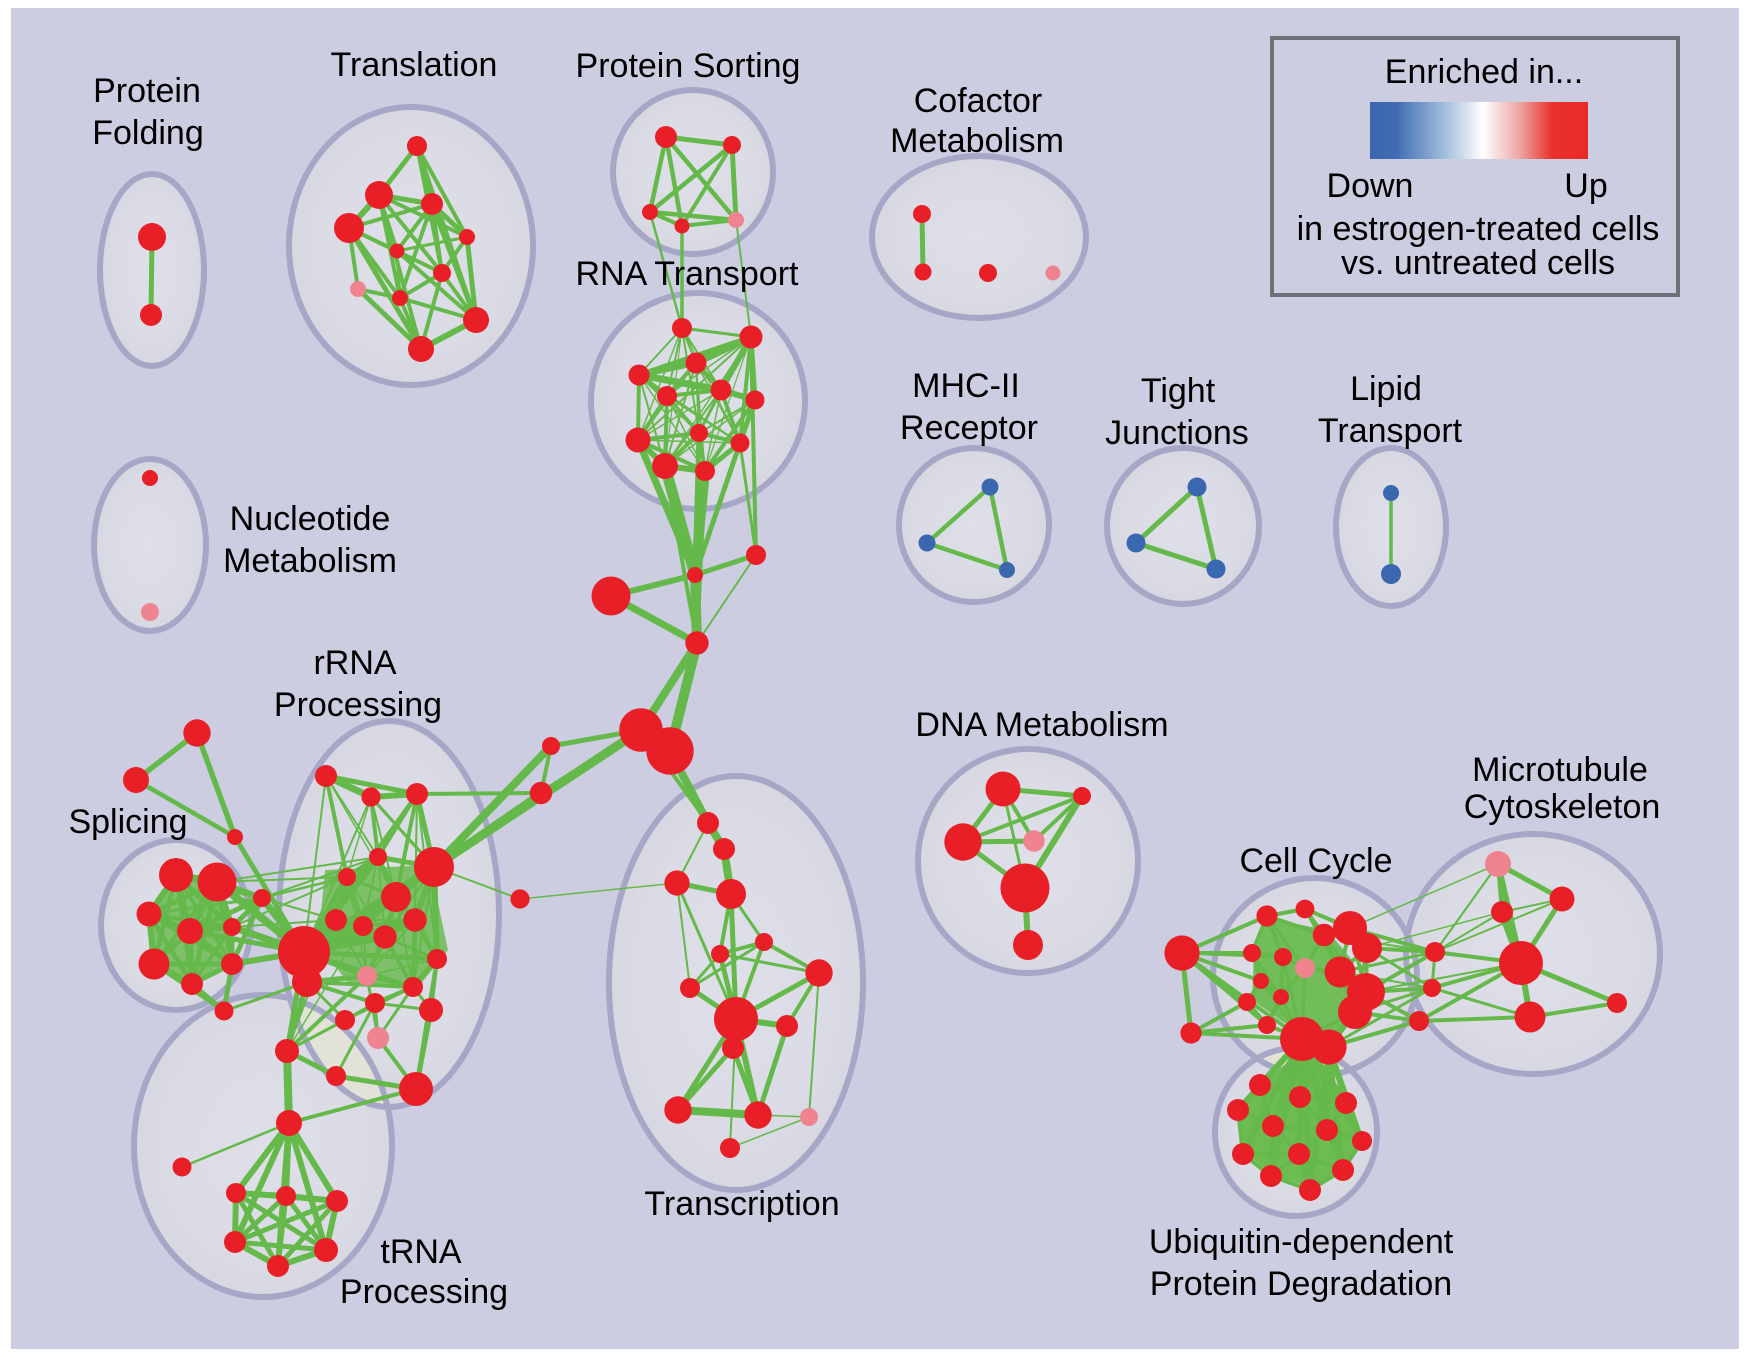 The height and width of the screenshot is (1365, 1750). I want to click on svg-text: DNA Metabolism, so click(1041, 725).